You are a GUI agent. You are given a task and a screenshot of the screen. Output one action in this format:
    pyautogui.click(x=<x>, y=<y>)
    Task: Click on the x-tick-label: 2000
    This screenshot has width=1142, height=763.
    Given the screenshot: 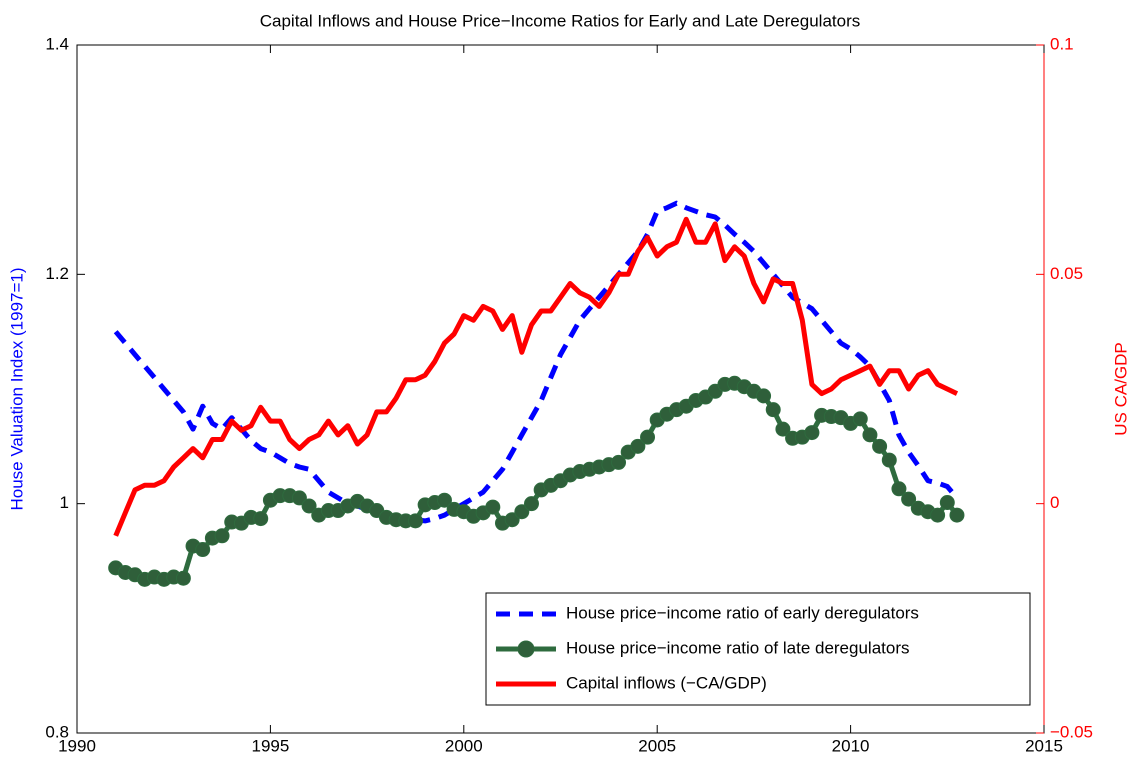 What is the action you would take?
    pyautogui.click(x=464, y=745)
    